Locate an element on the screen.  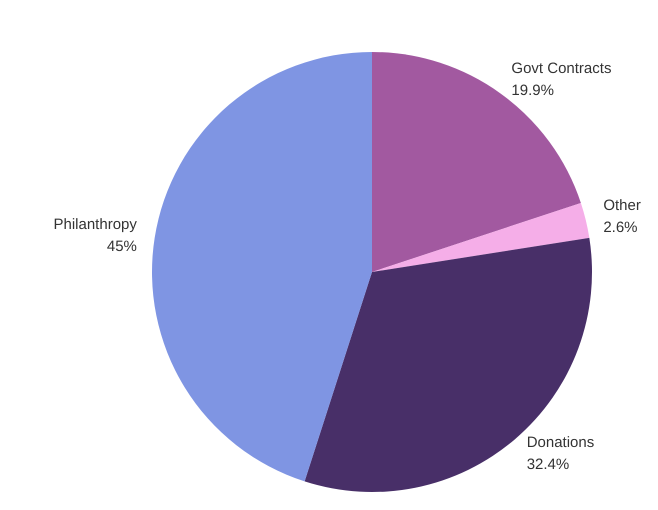
slice-label: Govt Contracts is located at coordinates (561, 69).